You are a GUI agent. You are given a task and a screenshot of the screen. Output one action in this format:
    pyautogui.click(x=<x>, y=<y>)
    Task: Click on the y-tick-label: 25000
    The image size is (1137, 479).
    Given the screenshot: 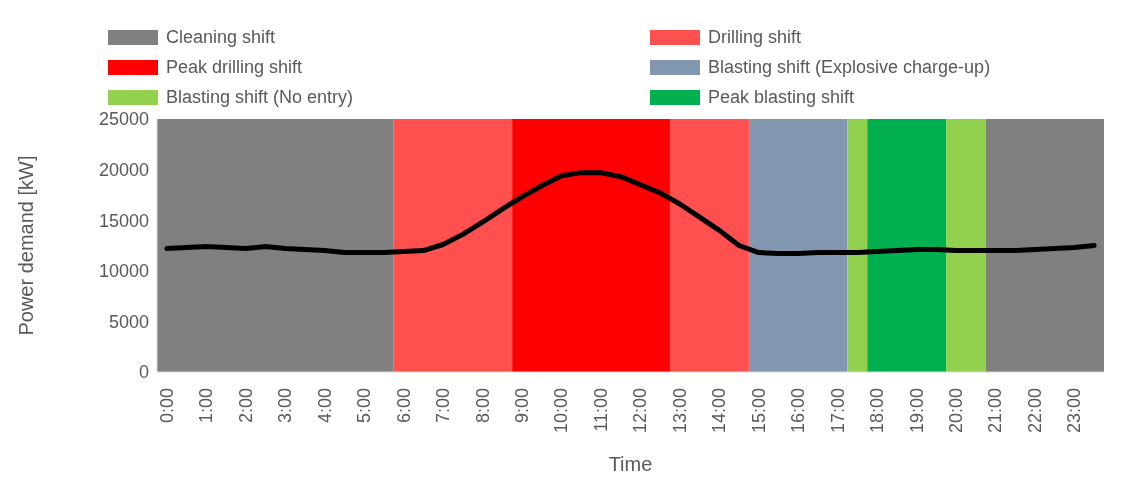 What is the action you would take?
    pyautogui.click(x=123, y=119)
    